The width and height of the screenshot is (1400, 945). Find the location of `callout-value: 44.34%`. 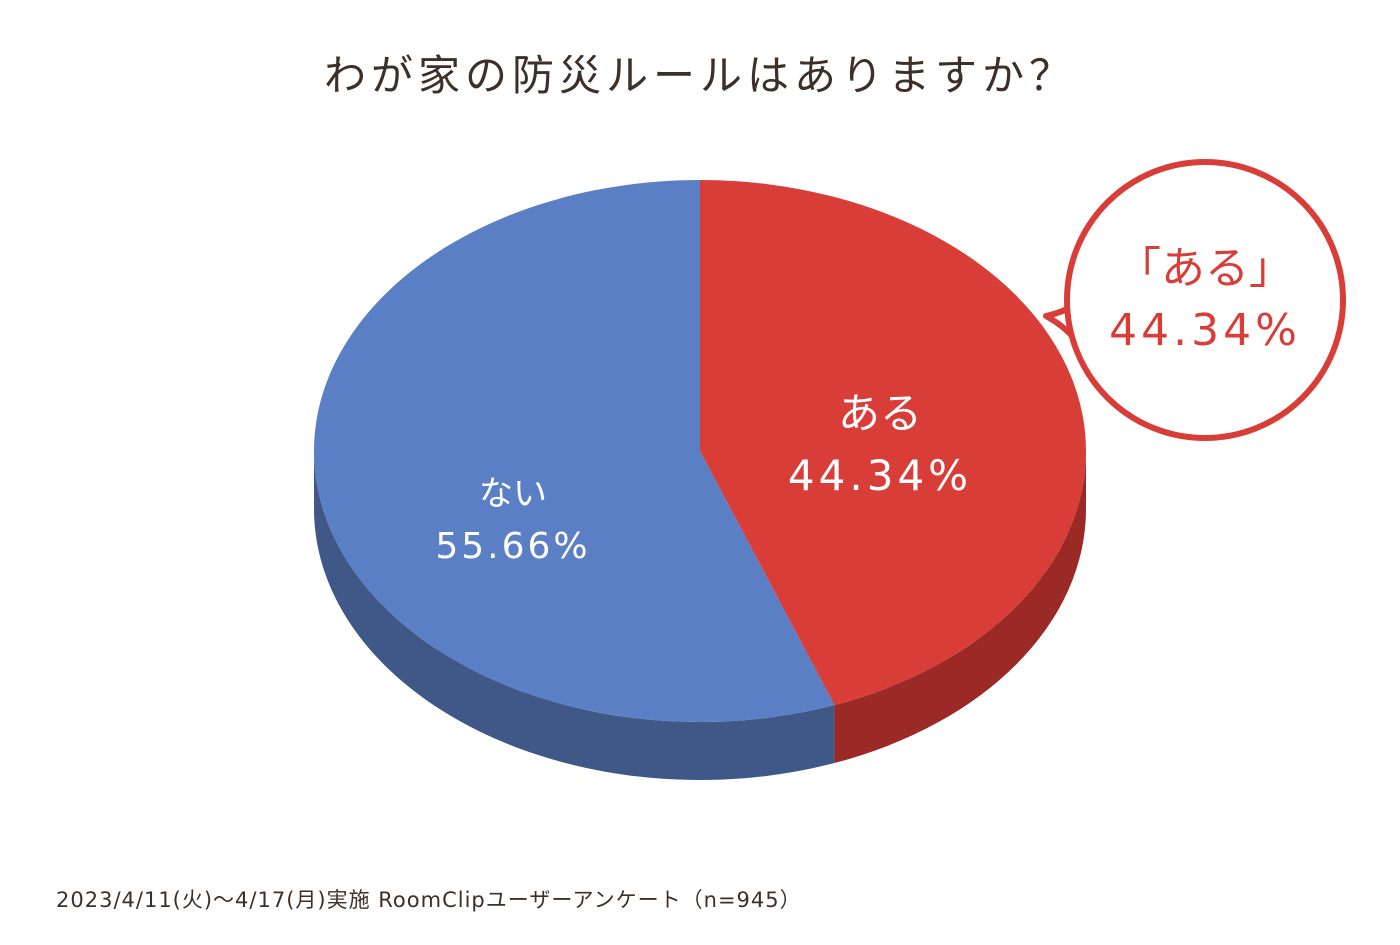

callout-value: 44.34% is located at coordinates (1205, 330).